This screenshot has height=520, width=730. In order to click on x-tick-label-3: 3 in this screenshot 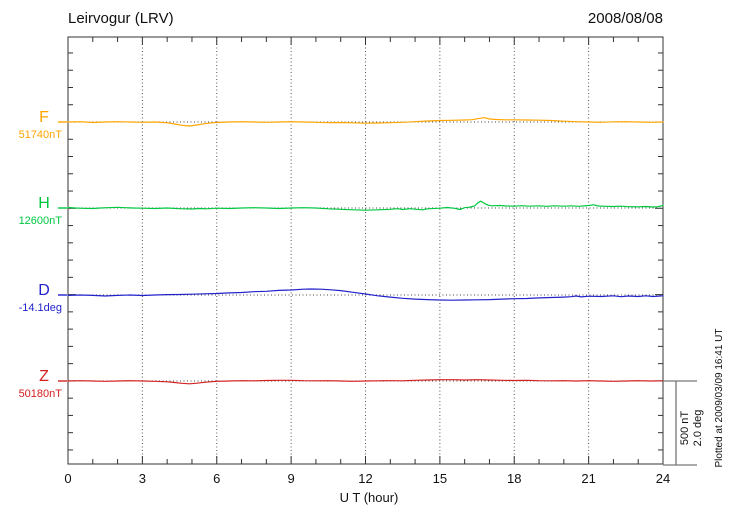, I will do `click(142, 478)`.